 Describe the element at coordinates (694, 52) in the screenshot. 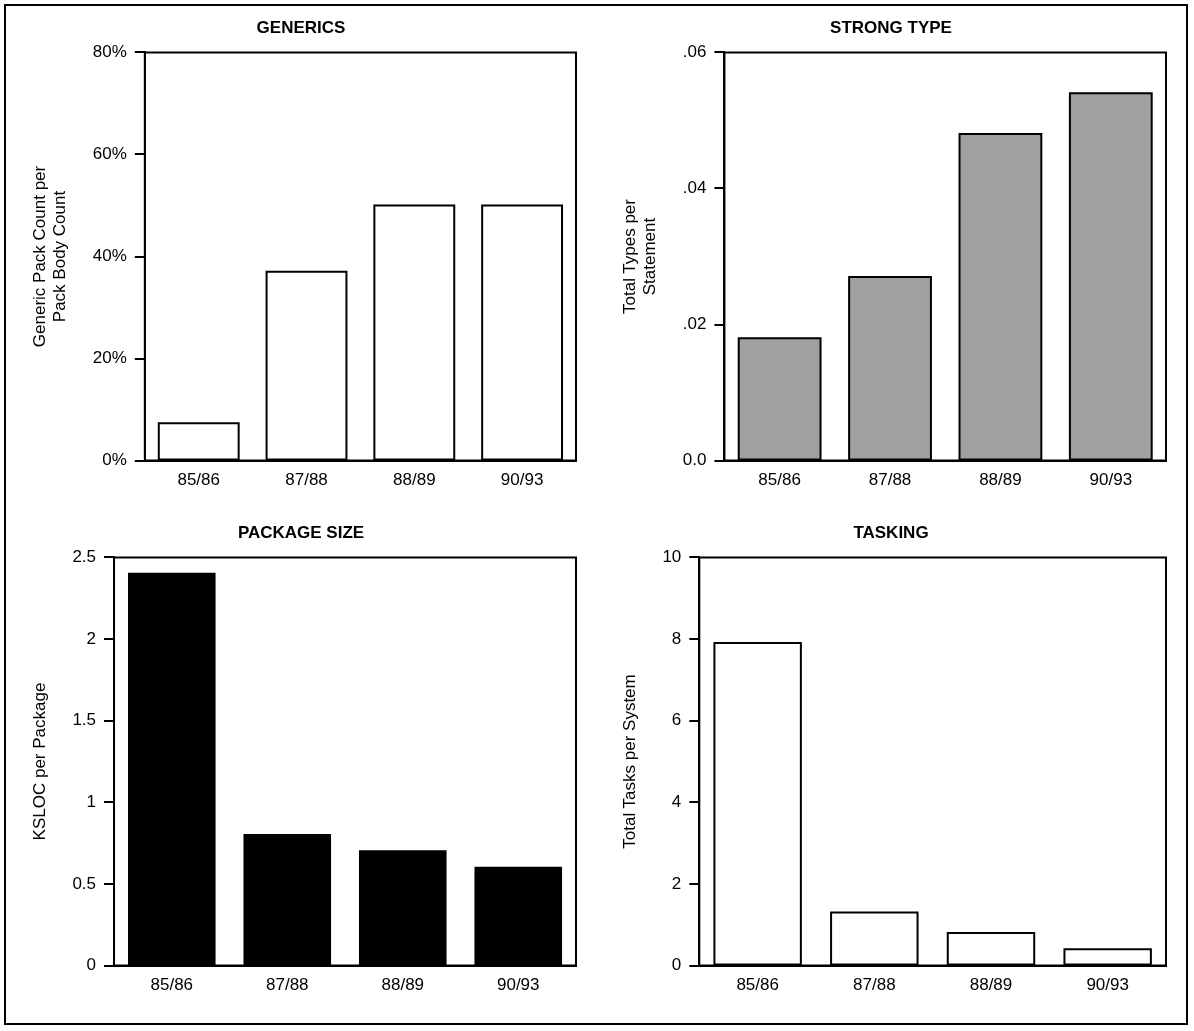

I see `y-tick-label: .06` at that location.